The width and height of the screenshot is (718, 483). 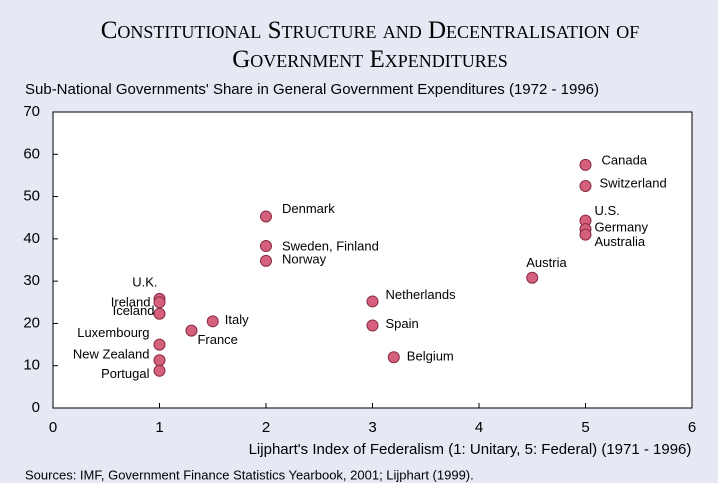 I want to click on point-label: Netherlands, so click(x=421, y=294).